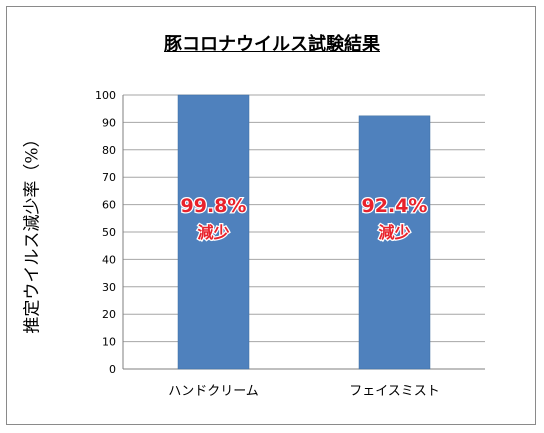 The height and width of the screenshot is (433, 544). I want to click on y-tick-label: 70, so click(109, 177).